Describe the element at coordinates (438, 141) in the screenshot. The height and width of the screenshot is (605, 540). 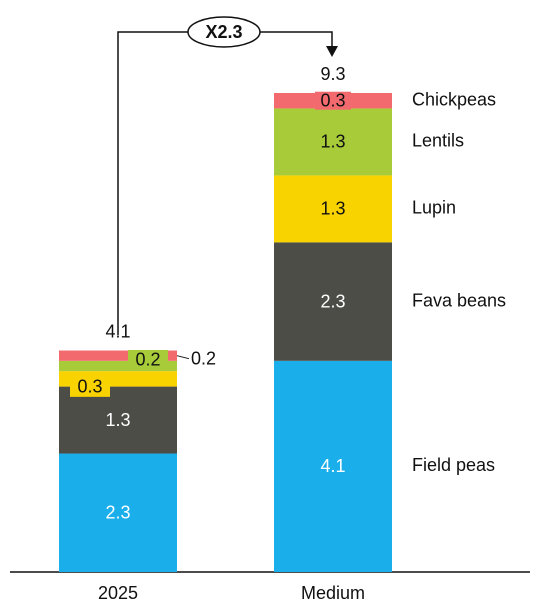
I see `legend-label: Lentils` at that location.